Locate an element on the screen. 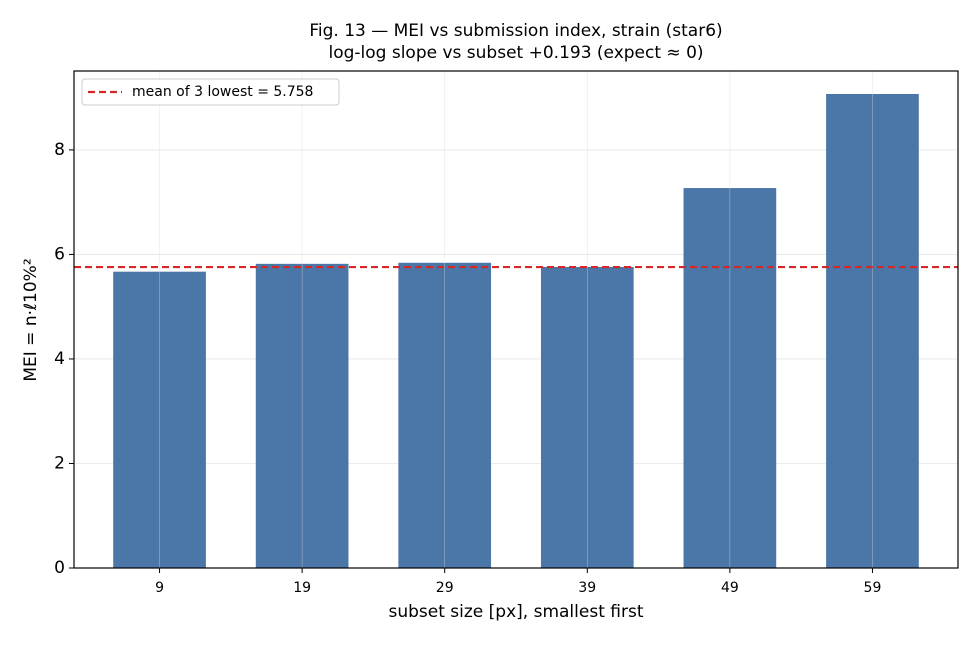 This screenshot has width=980, height=648. y-tick-label: 0 is located at coordinates (59, 568).